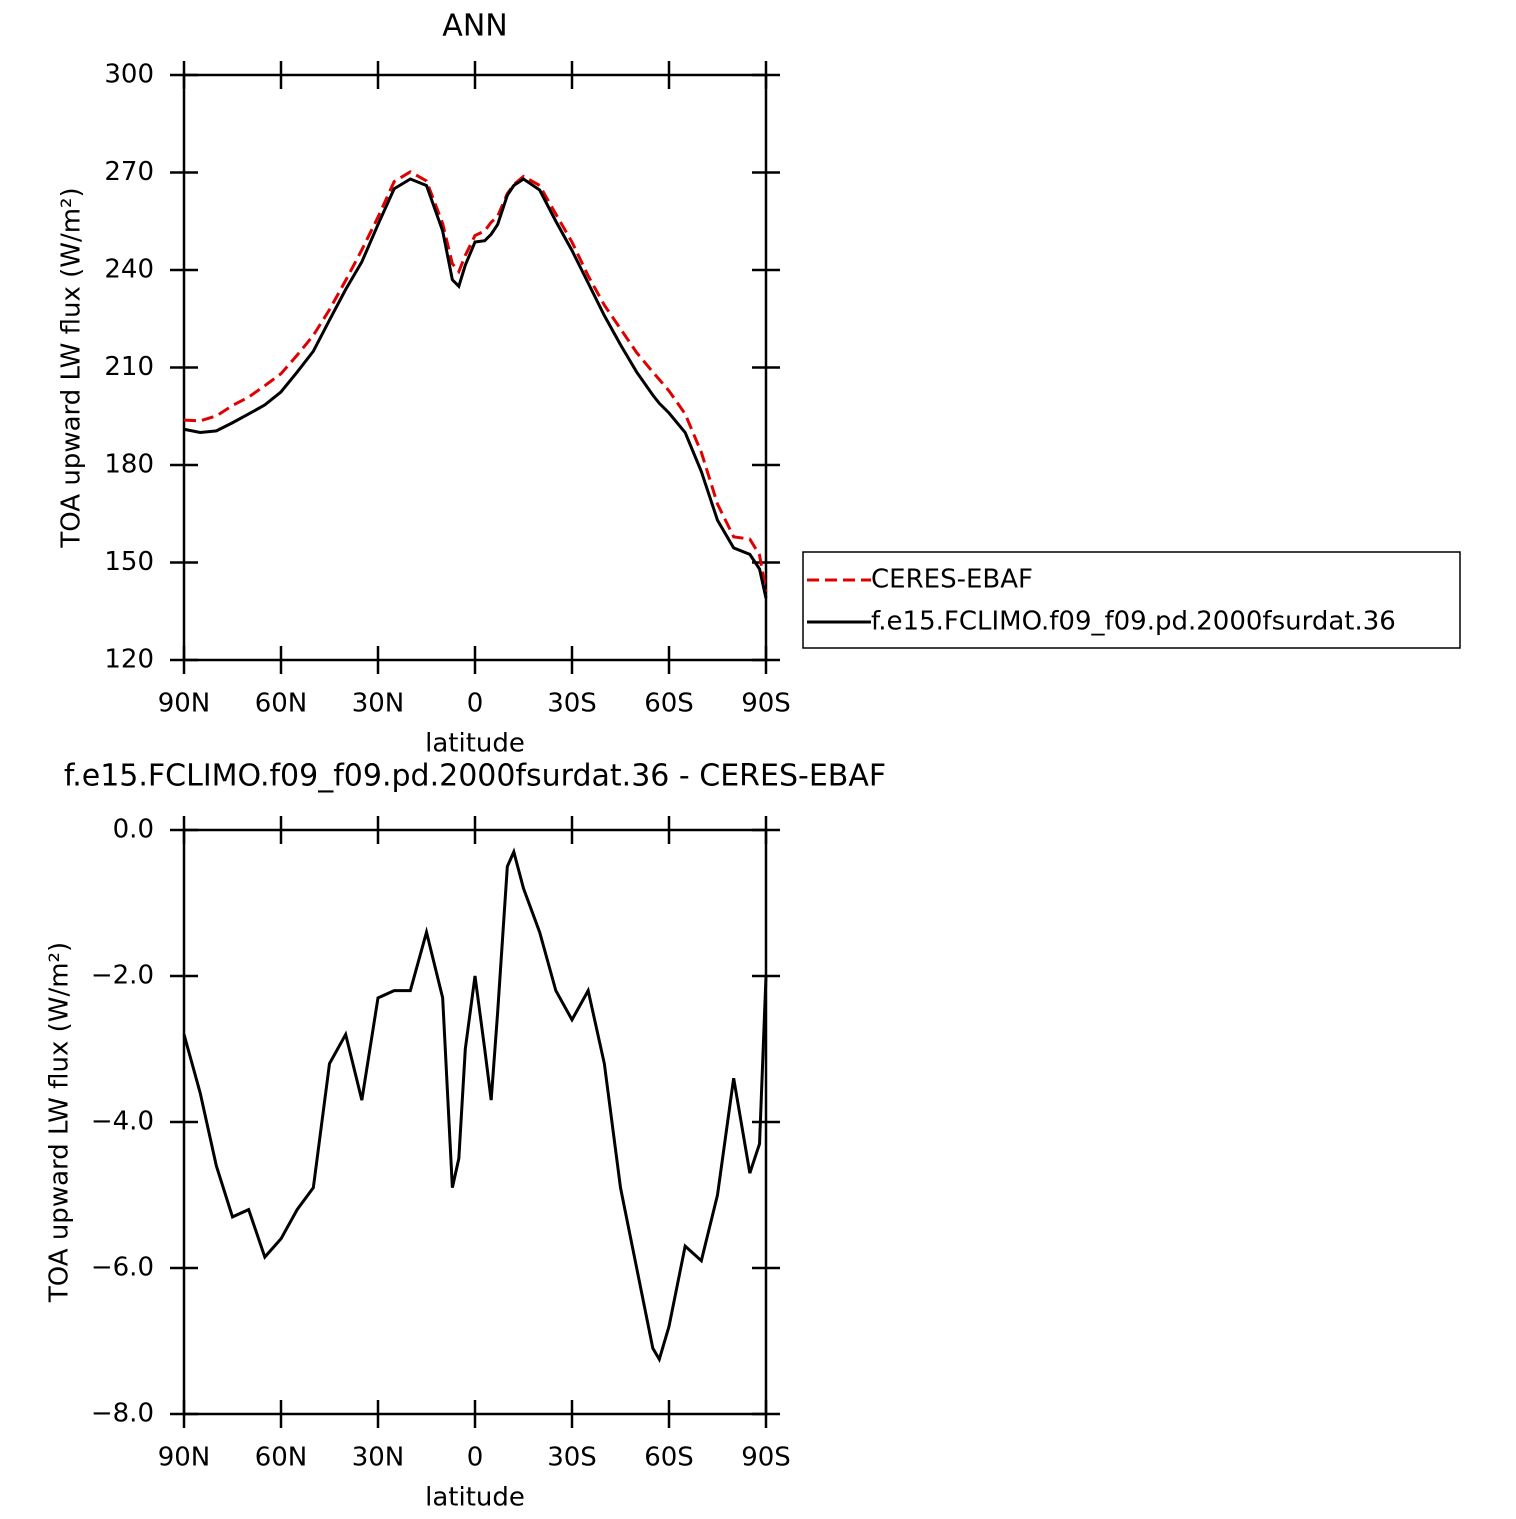 The image size is (1516, 1519). What do you see at coordinates (122, 1122) in the screenshot?
I see `y-tick-label: −4.0` at bounding box center [122, 1122].